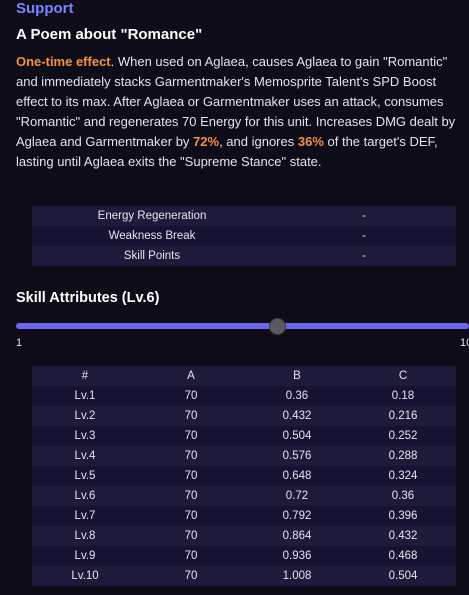  What do you see at coordinates (464, 343) in the screenshot?
I see `slider-max-label: 10` at bounding box center [464, 343].